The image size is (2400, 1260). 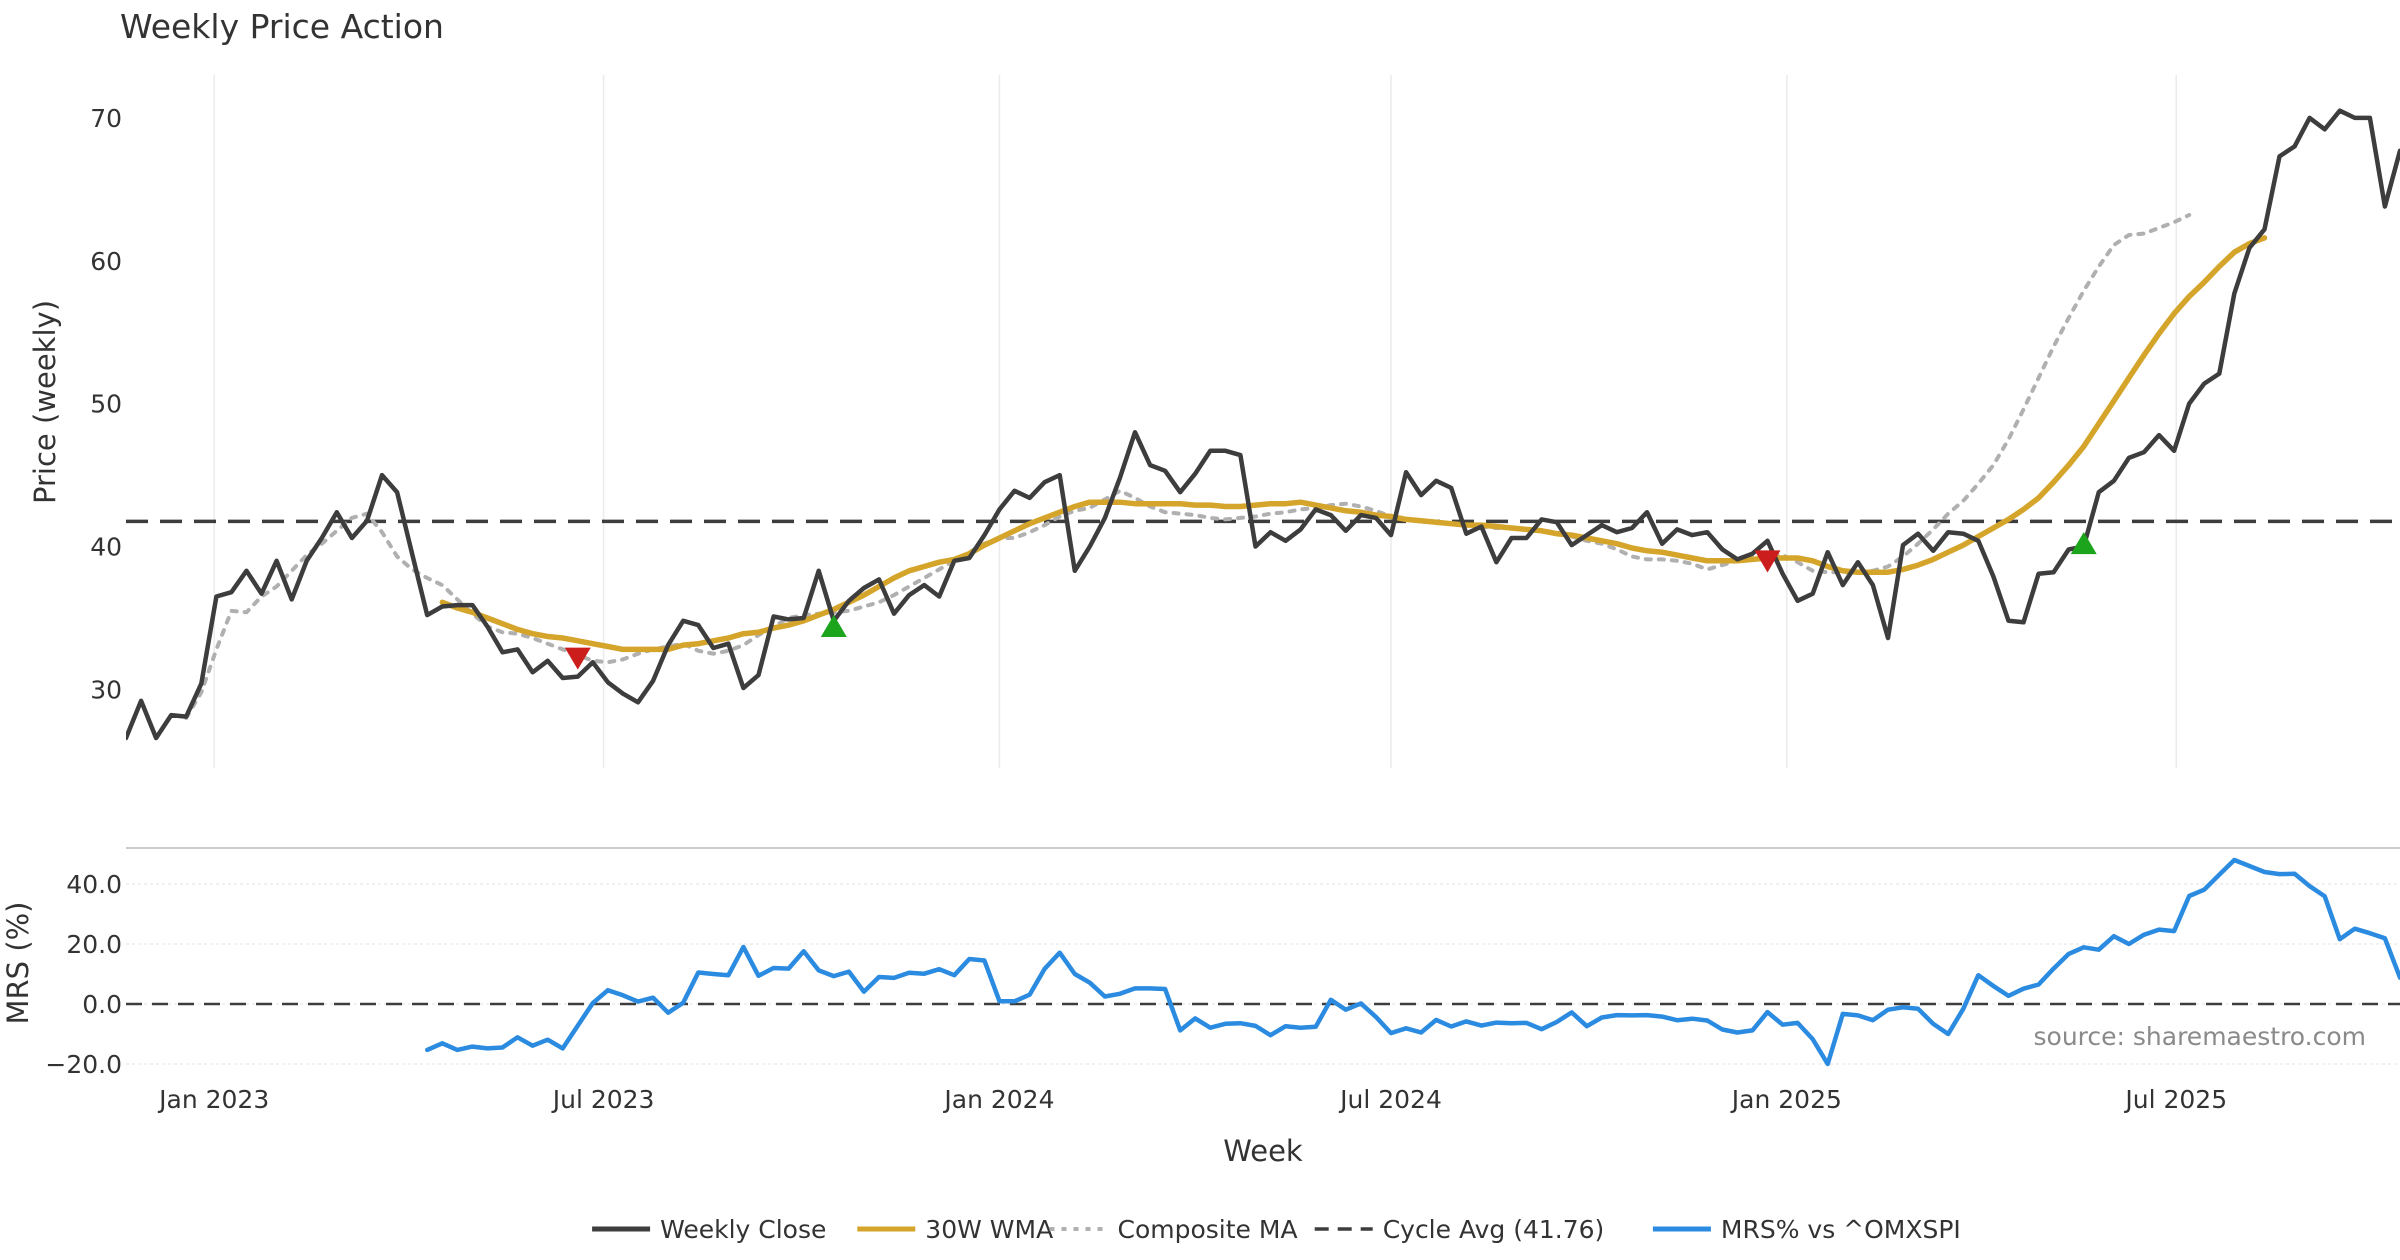 What do you see at coordinates (94, 884) in the screenshot?
I see `mrs-y-tick-label: 40.0` at bounding box center [94, 884].